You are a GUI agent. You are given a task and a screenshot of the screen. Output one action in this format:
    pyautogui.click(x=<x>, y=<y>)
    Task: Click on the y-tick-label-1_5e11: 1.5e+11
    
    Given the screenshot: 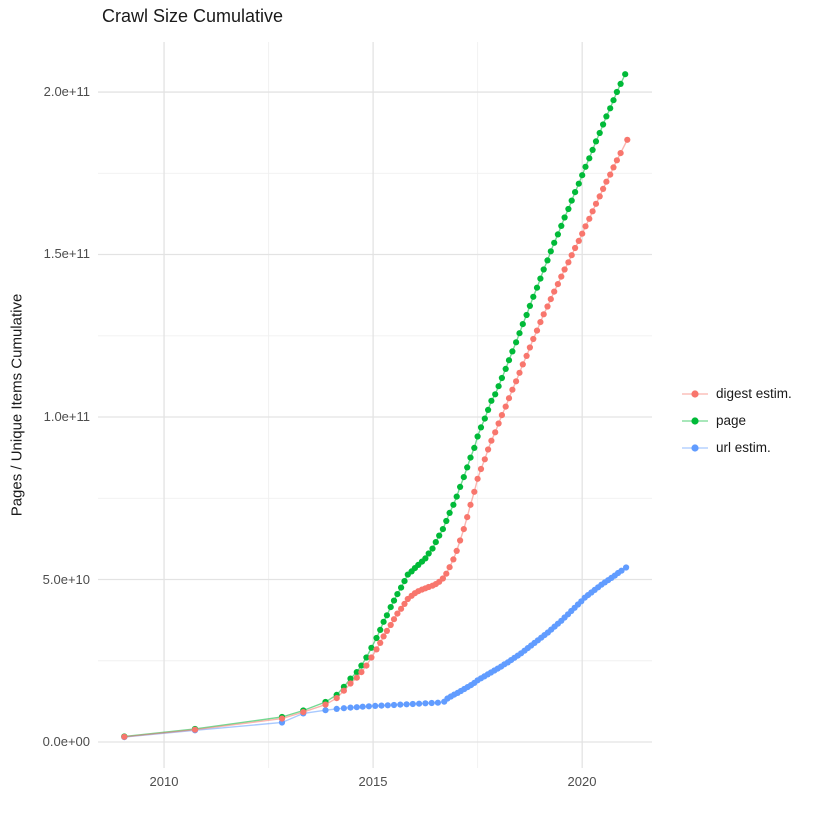 What is the action you would take?
    pyautogui.click(x=66, y=253)
    